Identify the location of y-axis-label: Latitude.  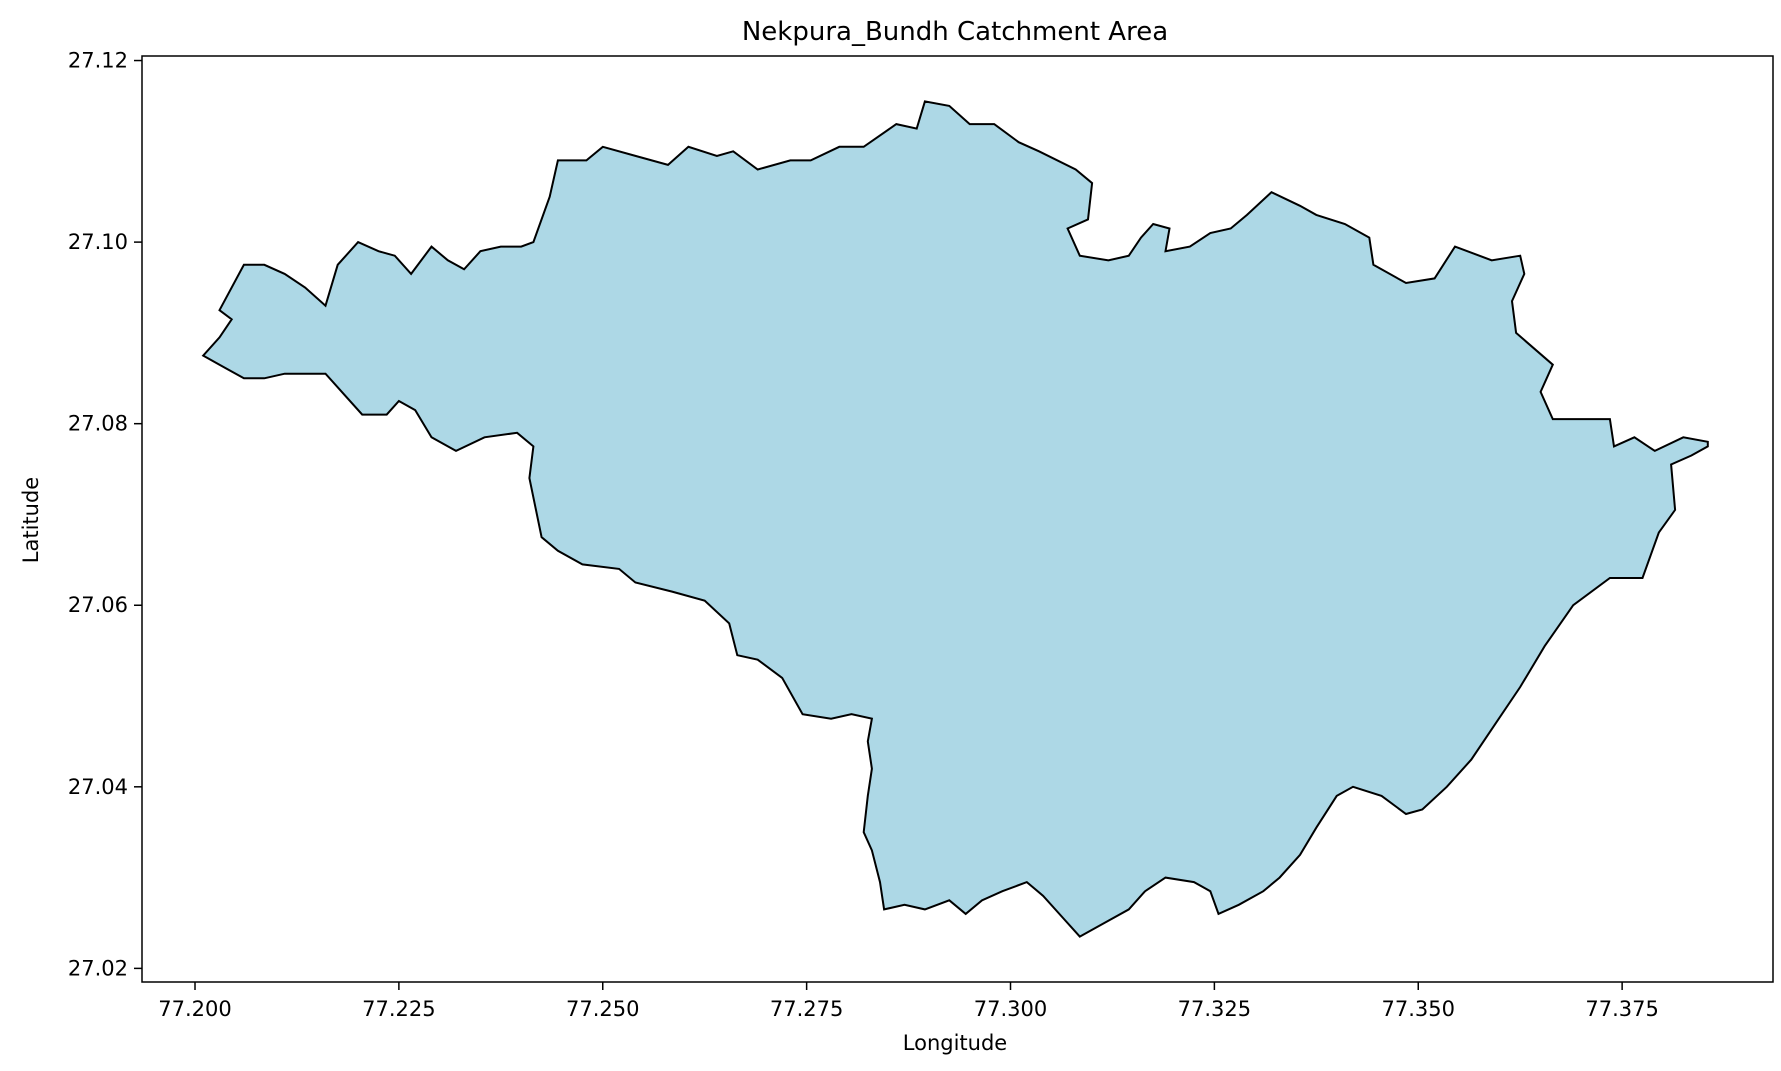
(31, 520).